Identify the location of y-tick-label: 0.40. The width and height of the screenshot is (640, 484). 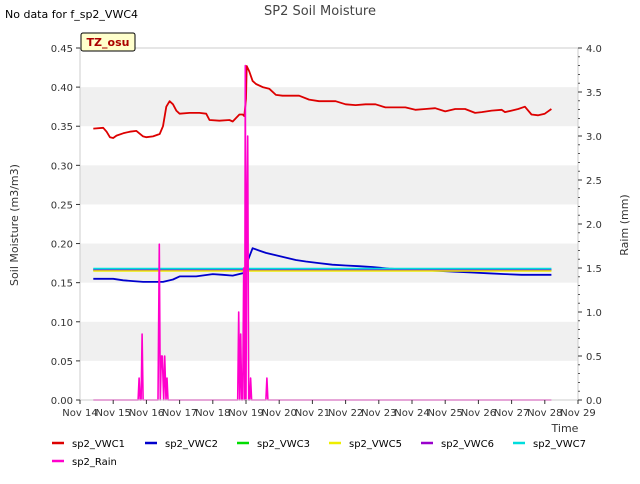
(62, 88).